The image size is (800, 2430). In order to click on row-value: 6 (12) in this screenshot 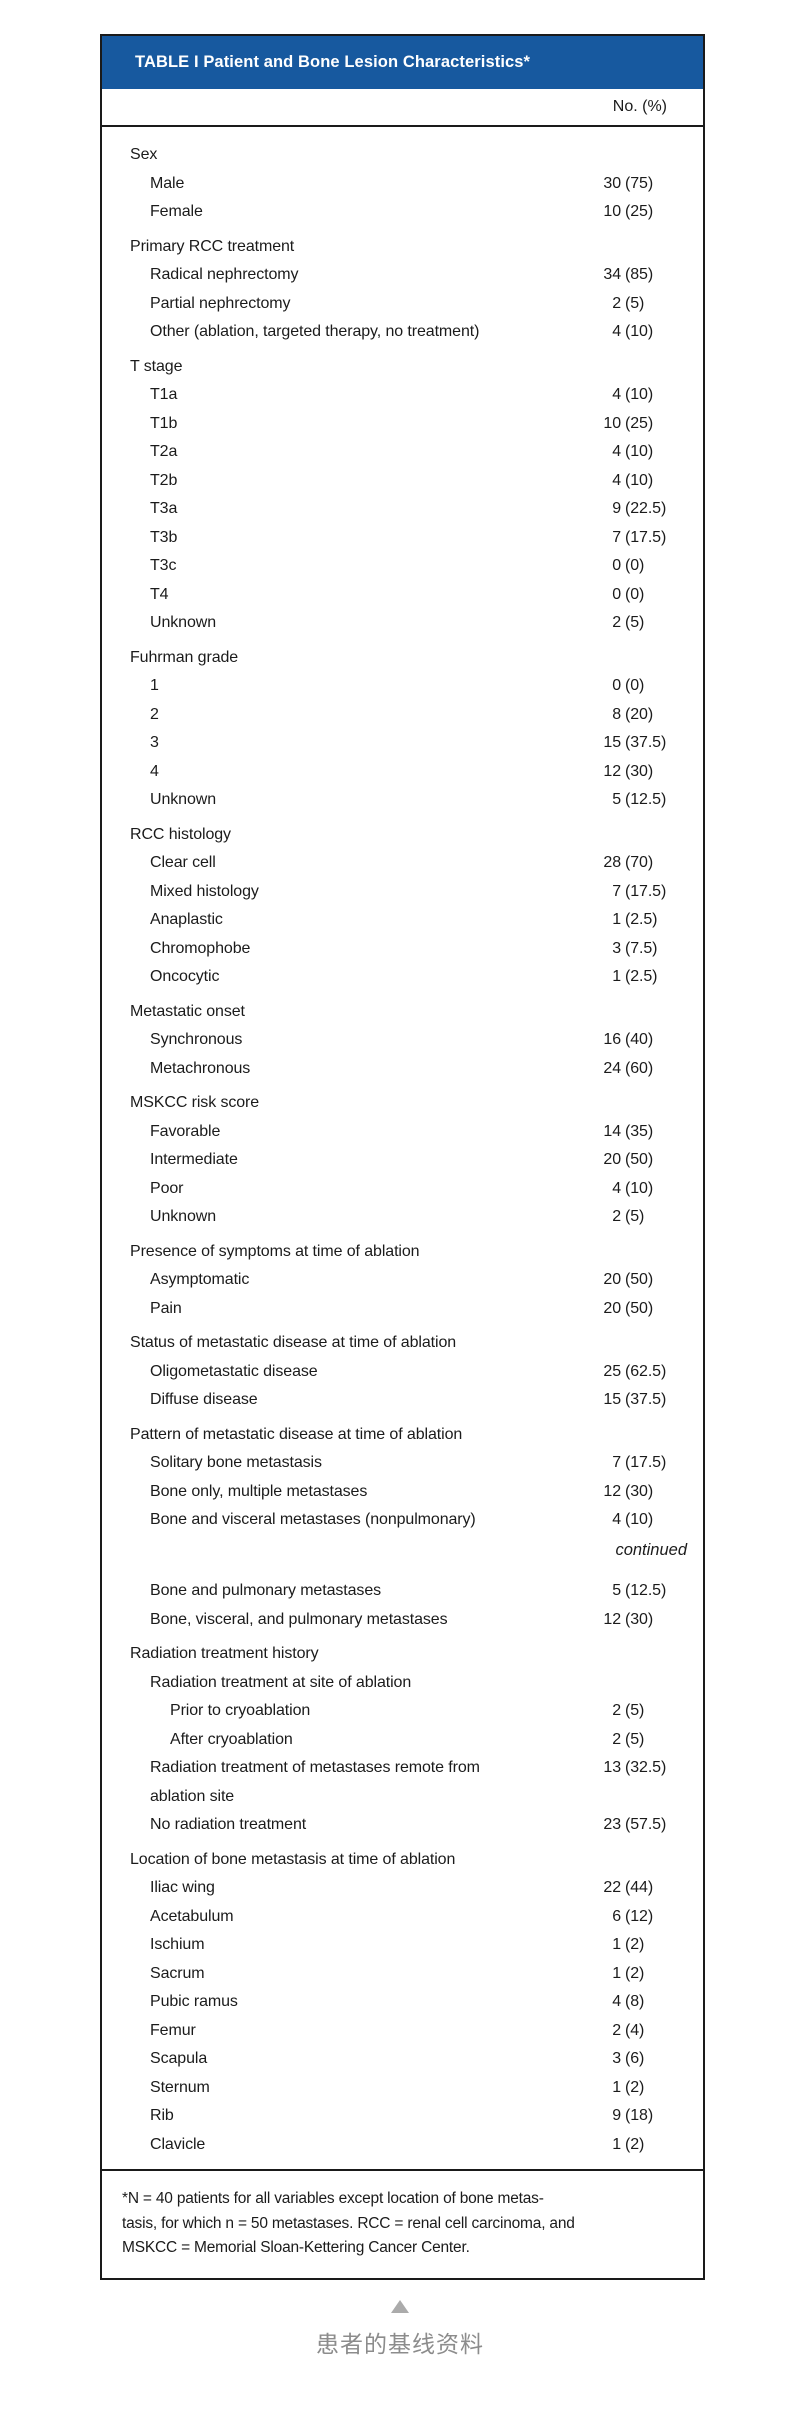, I will do `click(640, 1917)`.